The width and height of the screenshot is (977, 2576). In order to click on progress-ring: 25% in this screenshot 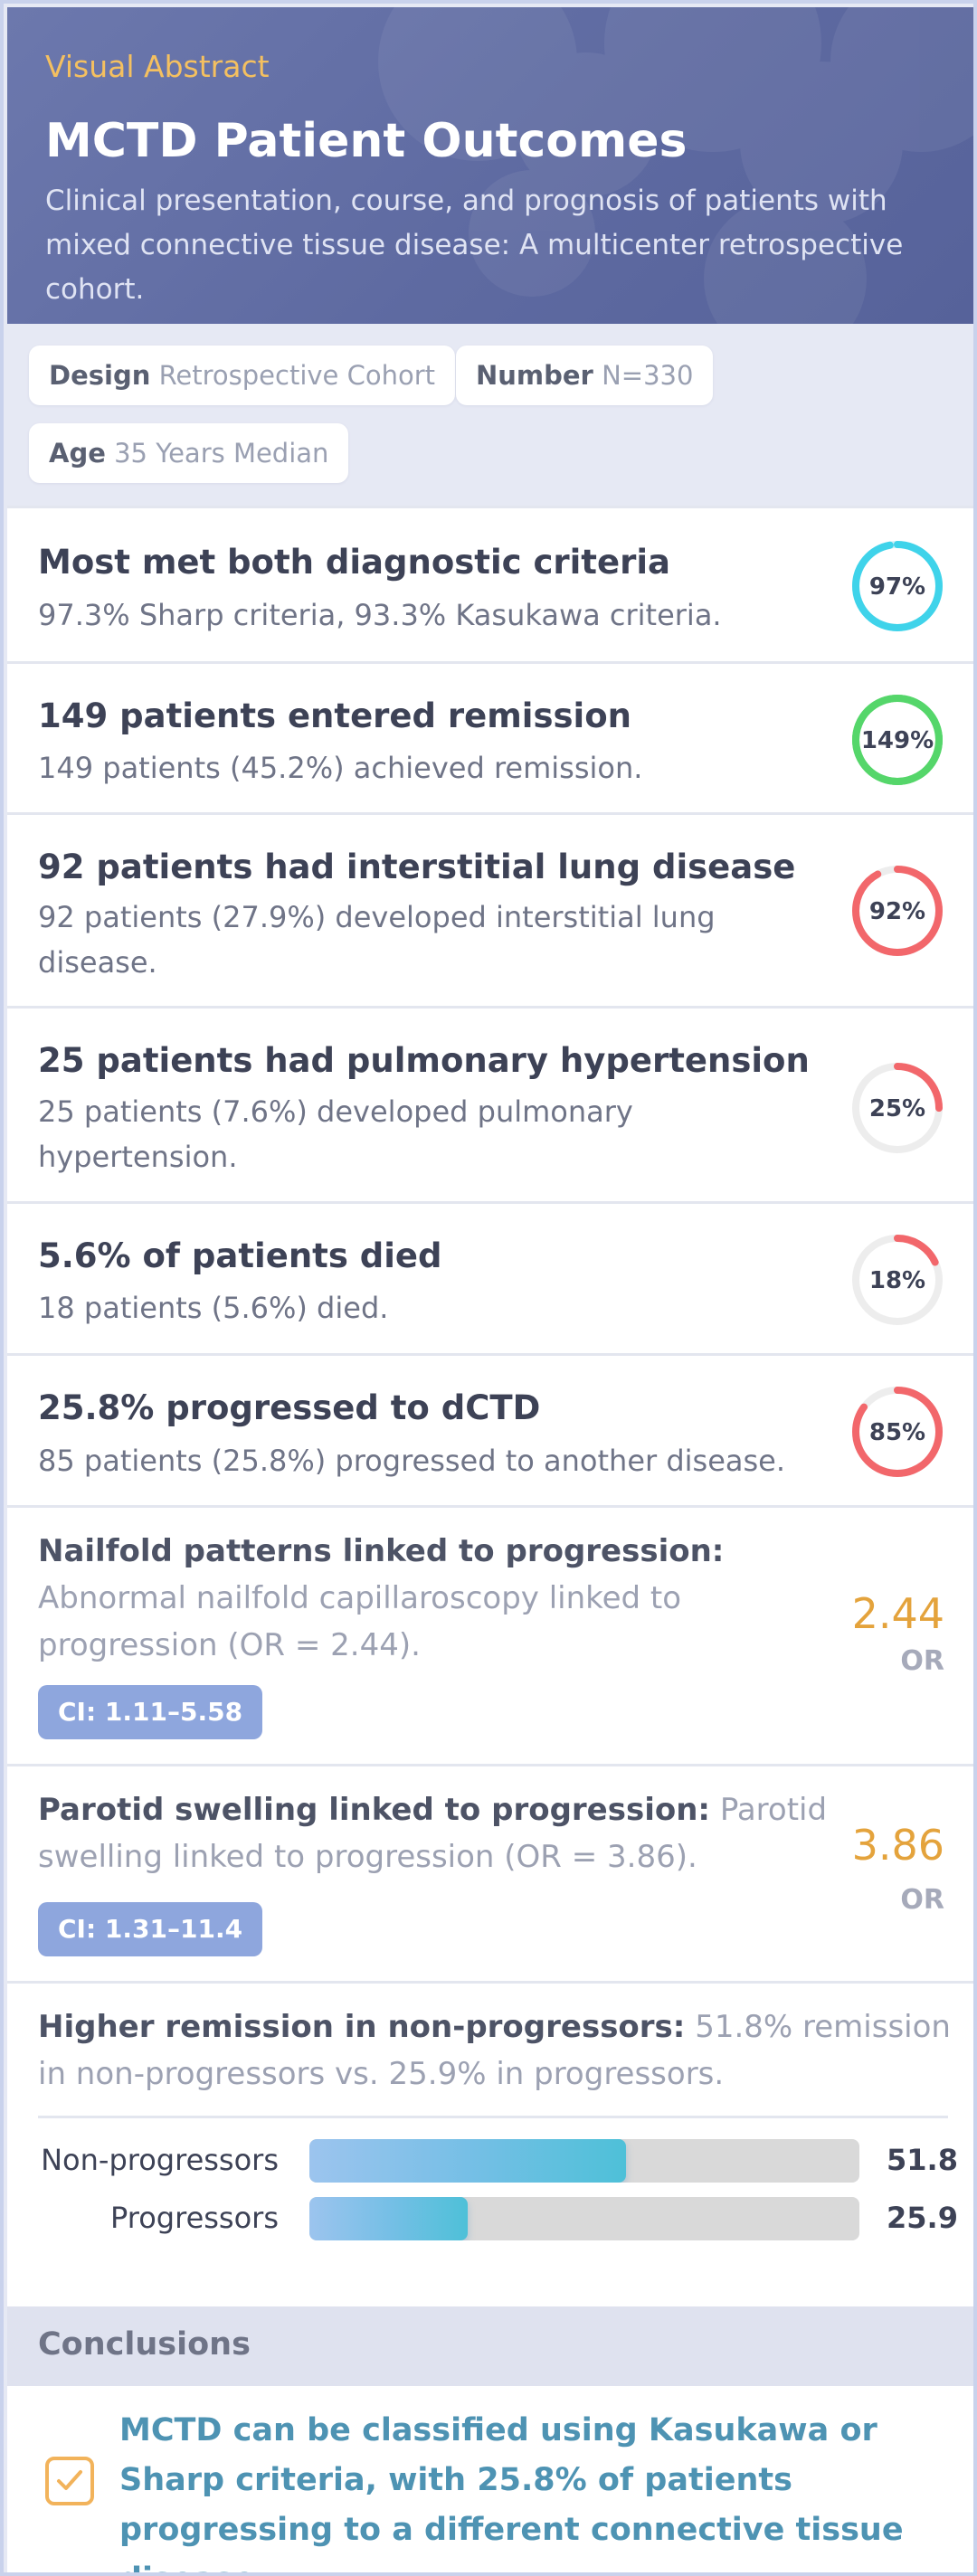, I will do `click(897, 1108)`.